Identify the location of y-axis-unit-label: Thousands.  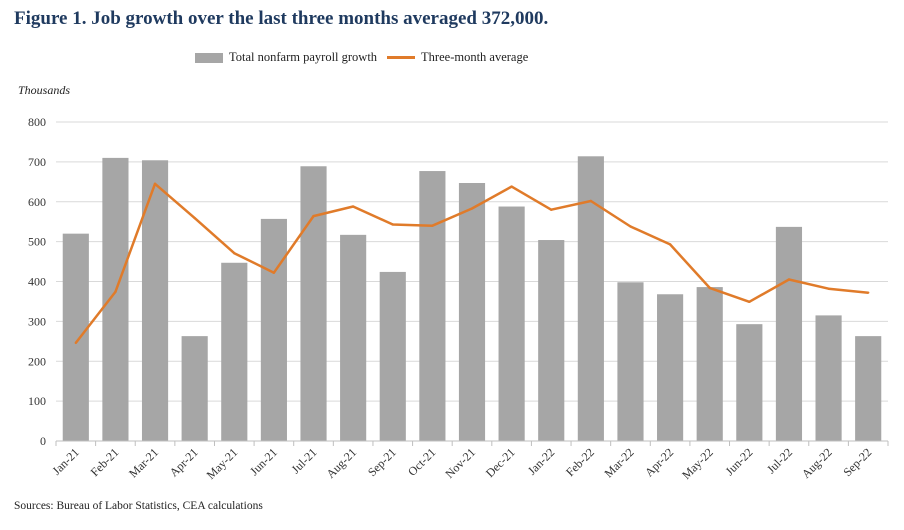
(44, 90).